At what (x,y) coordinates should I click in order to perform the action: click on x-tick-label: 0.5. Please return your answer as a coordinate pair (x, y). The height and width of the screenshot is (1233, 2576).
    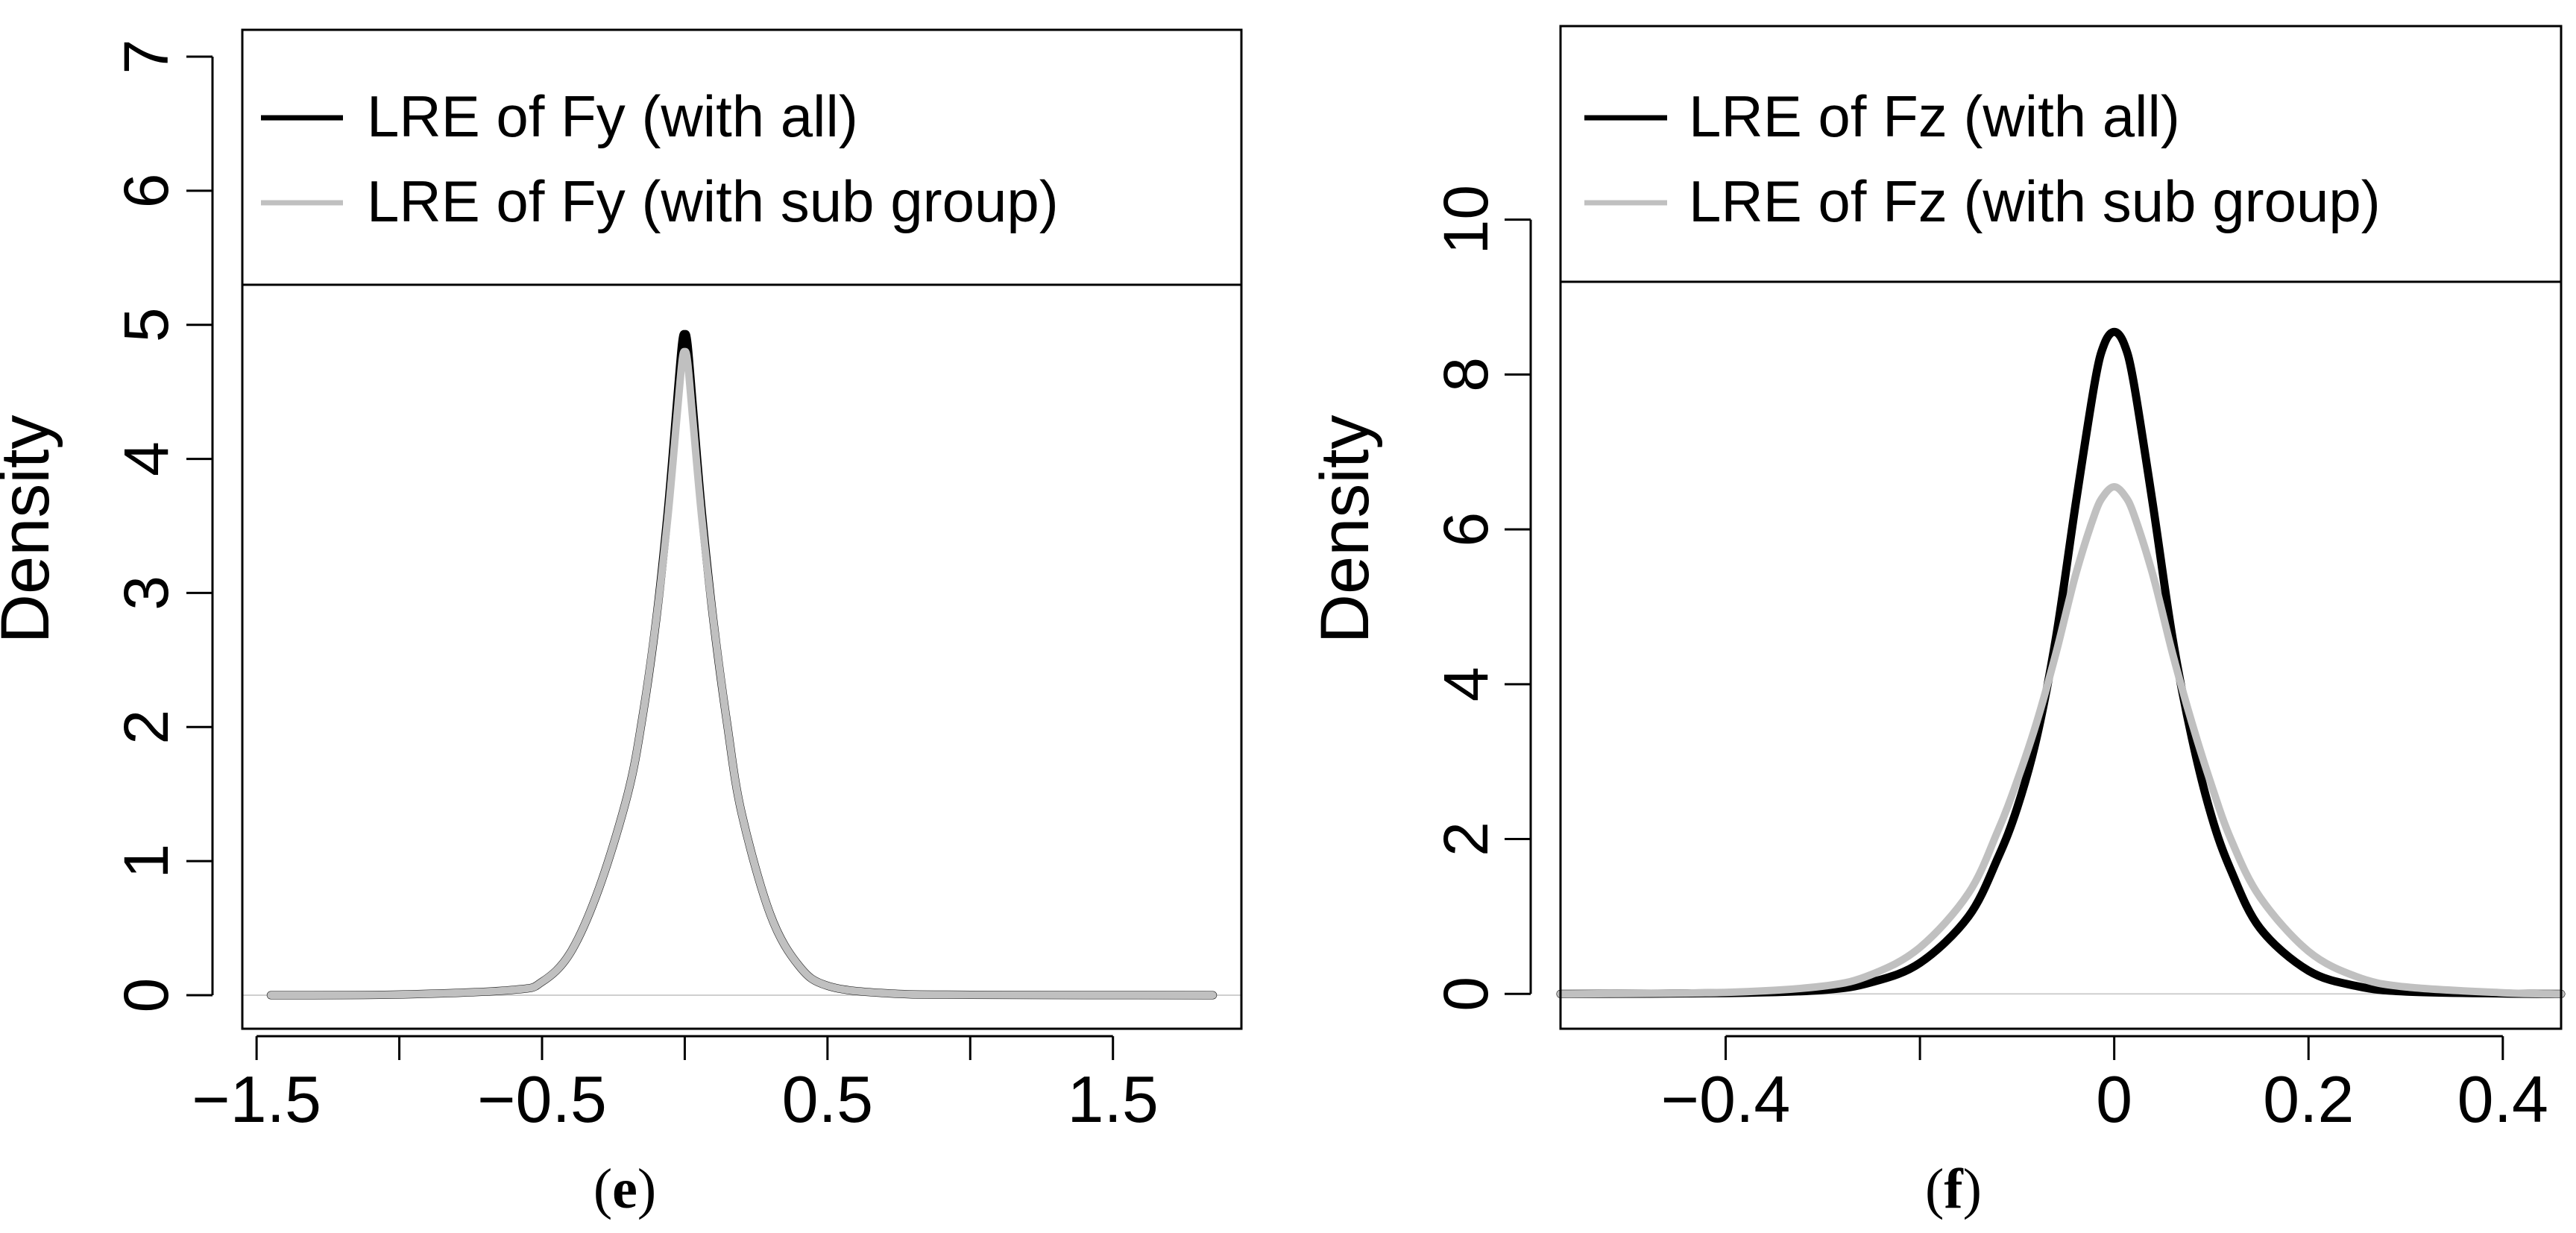
    Looking at the image, I should click on (827, 1099).